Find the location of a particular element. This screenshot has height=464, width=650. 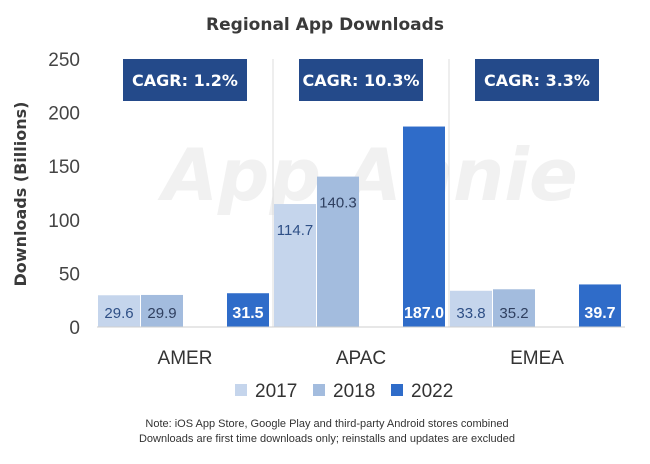

legend-label: 2017 is located at coordinates (276, 391).